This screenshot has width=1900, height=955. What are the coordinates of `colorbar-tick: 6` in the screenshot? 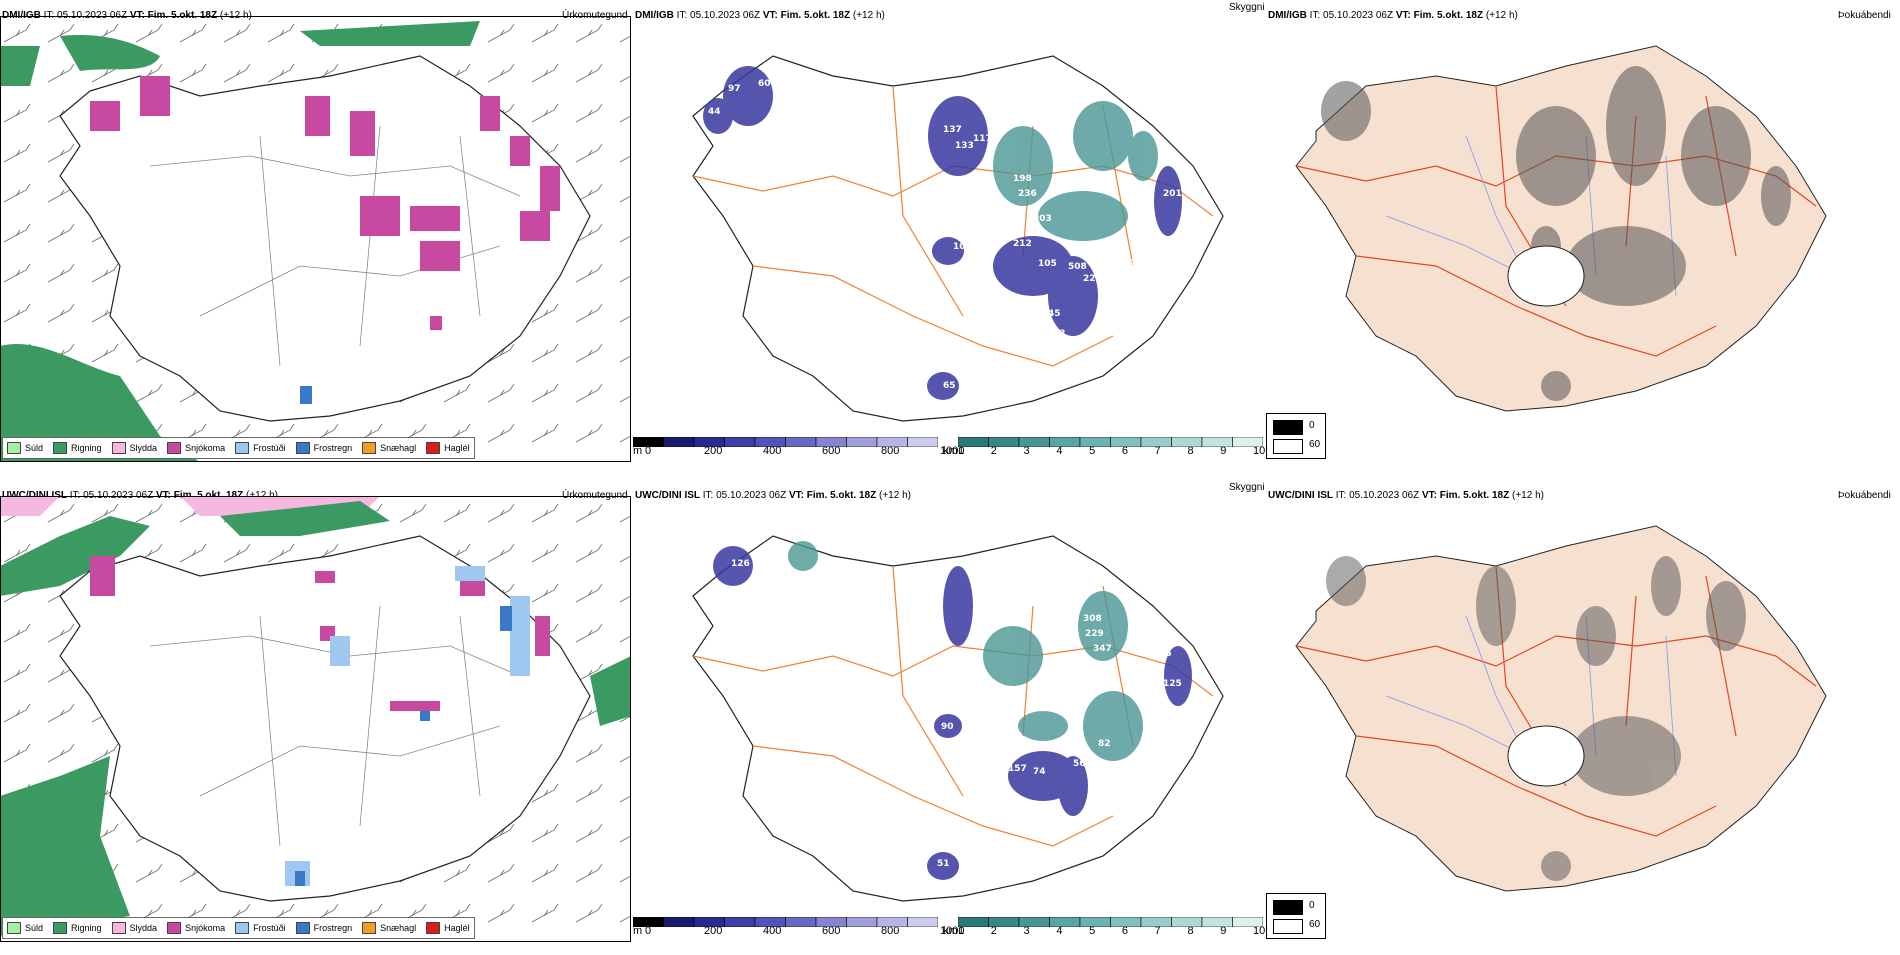 It's located at (1124, 931).